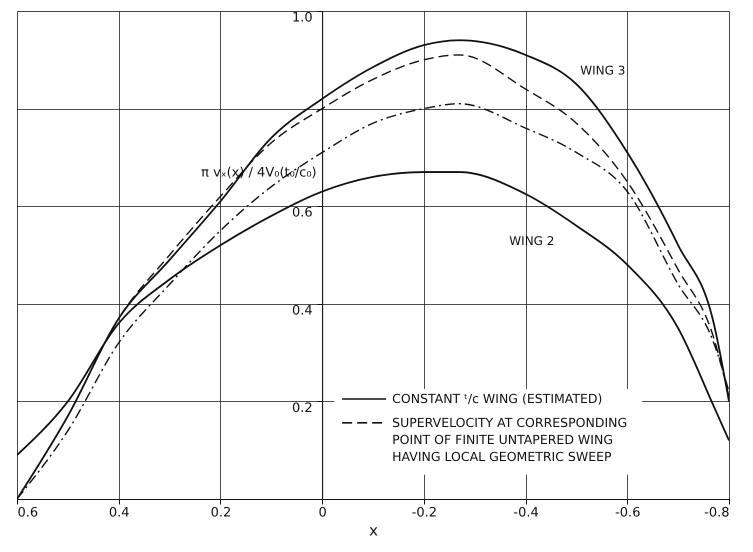  What do you see at coordinates (497, 398) in the screenshot?
I see `legend-label: CONSTANT ᵗ/c WING (ESTIMATED)` at bounding box center [497, 398].